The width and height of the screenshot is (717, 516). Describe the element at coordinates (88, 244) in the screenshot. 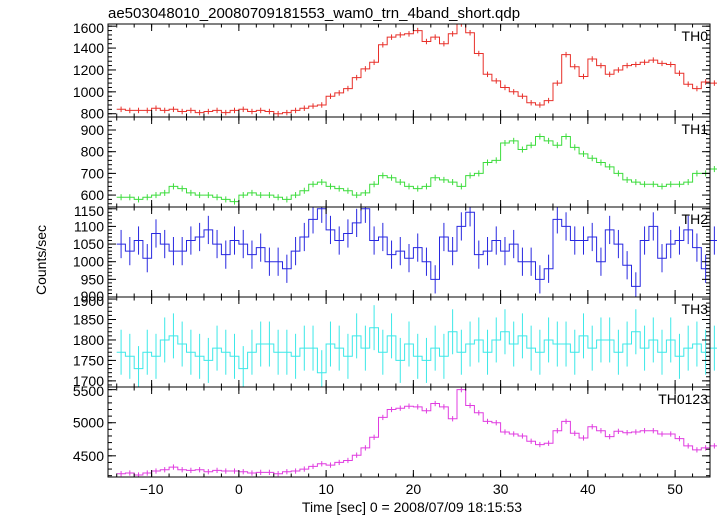

I see `y-tick-label: 1050` at that location.